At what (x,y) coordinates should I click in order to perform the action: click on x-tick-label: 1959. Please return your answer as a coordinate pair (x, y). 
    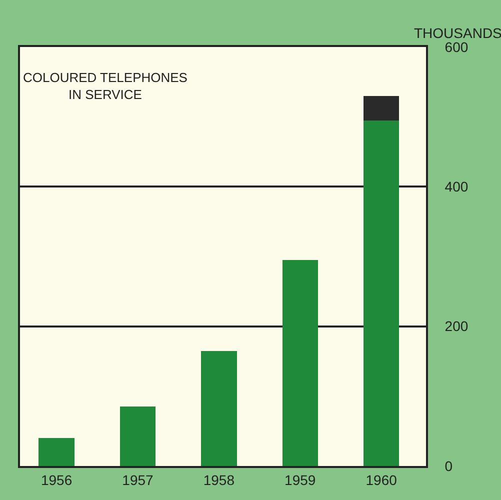
    Looking at the image, I should click on (300, 480).